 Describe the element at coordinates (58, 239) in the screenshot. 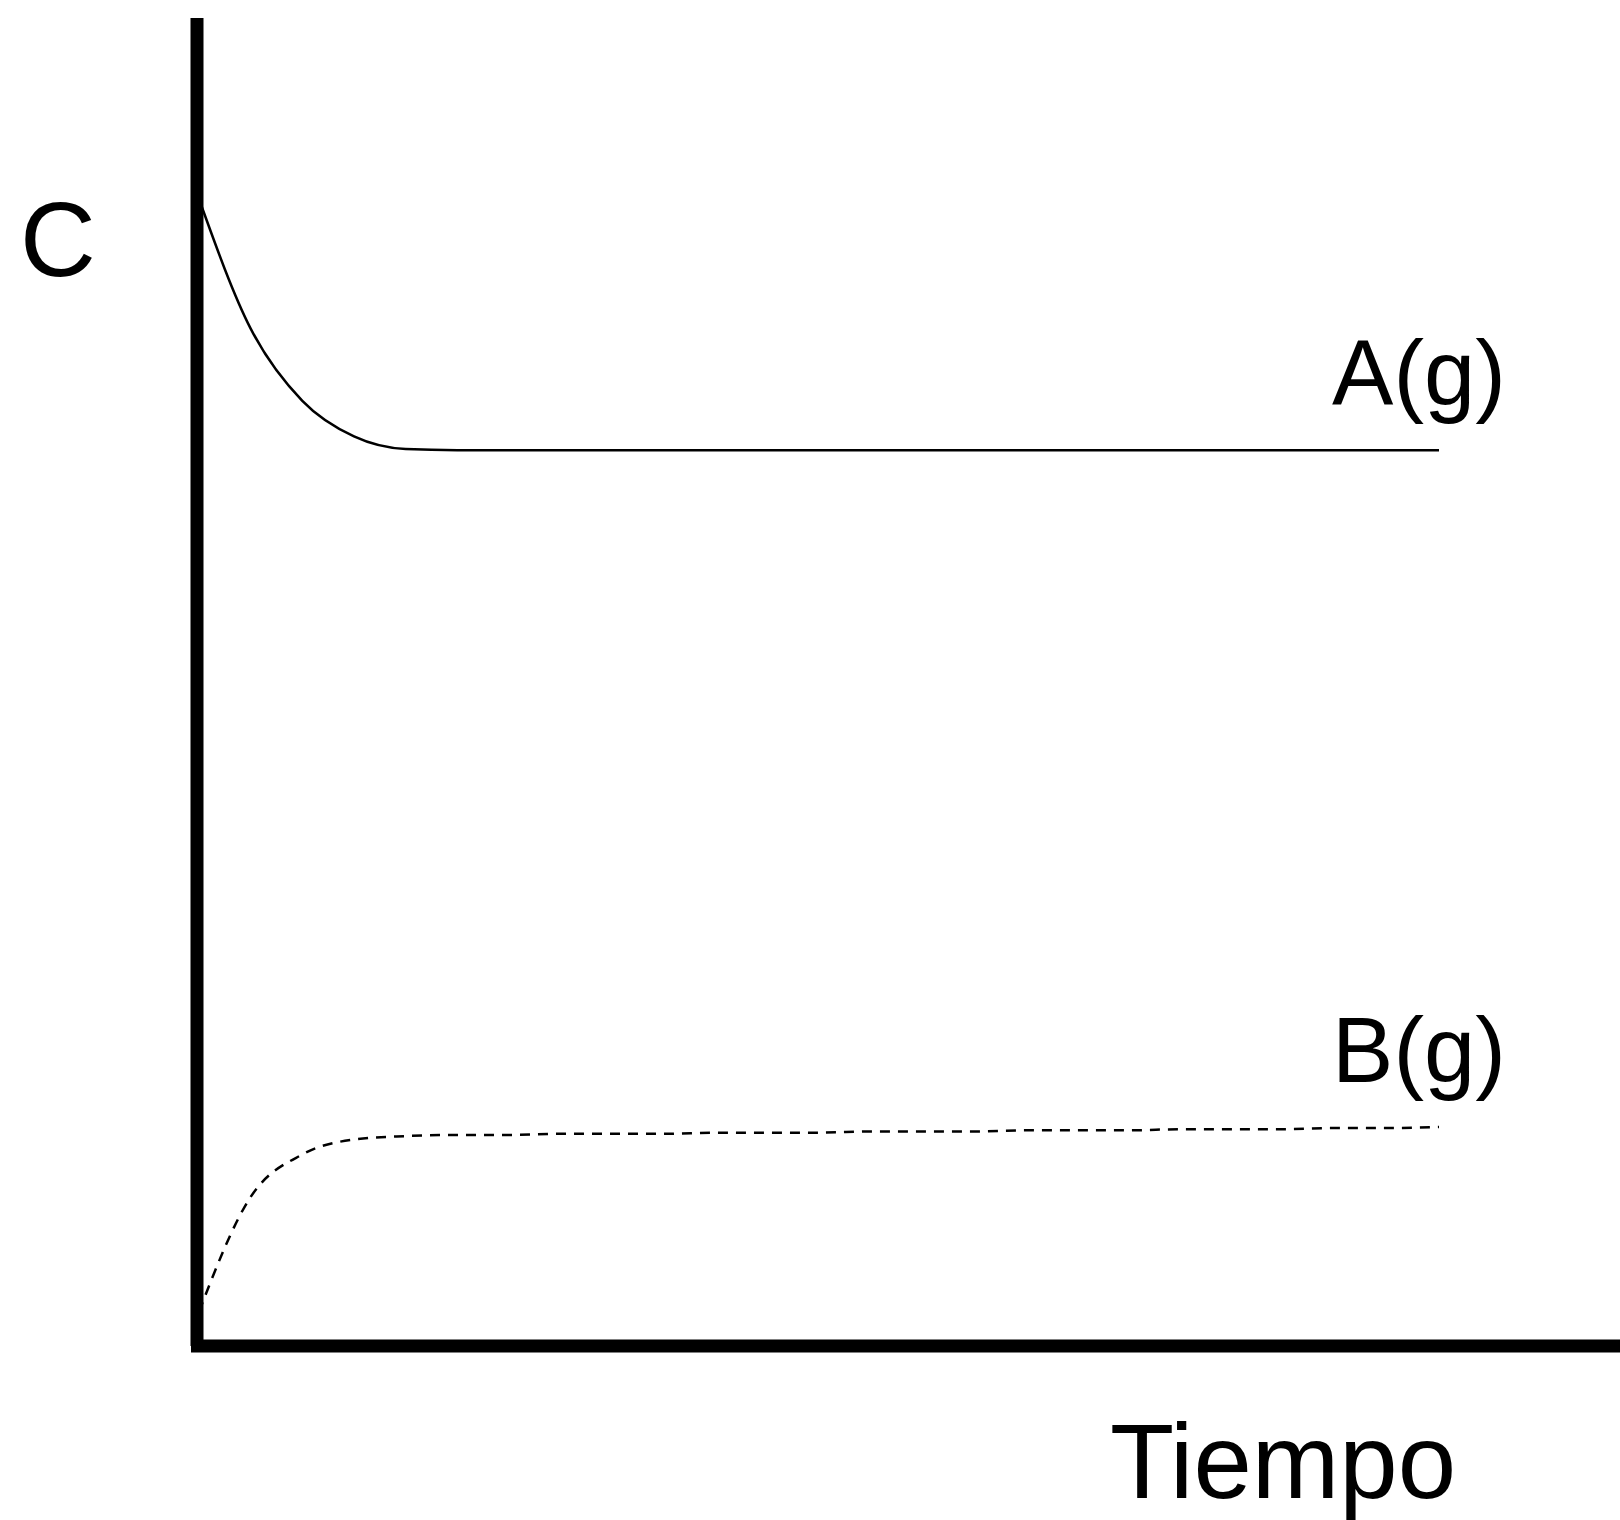

I see `y-axis-title: C` at that location.